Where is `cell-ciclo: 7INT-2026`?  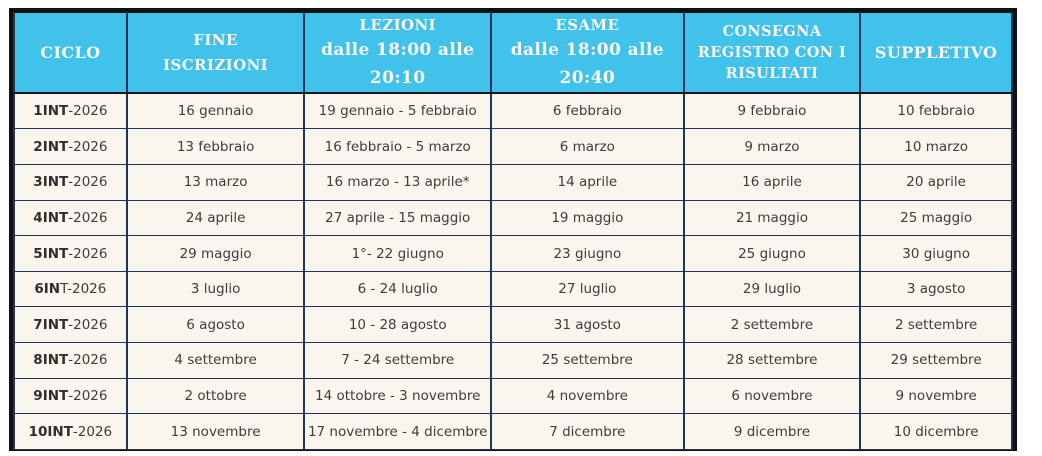 cell-ciclo: 7INT-2026 is located at coordinates (70, 325).